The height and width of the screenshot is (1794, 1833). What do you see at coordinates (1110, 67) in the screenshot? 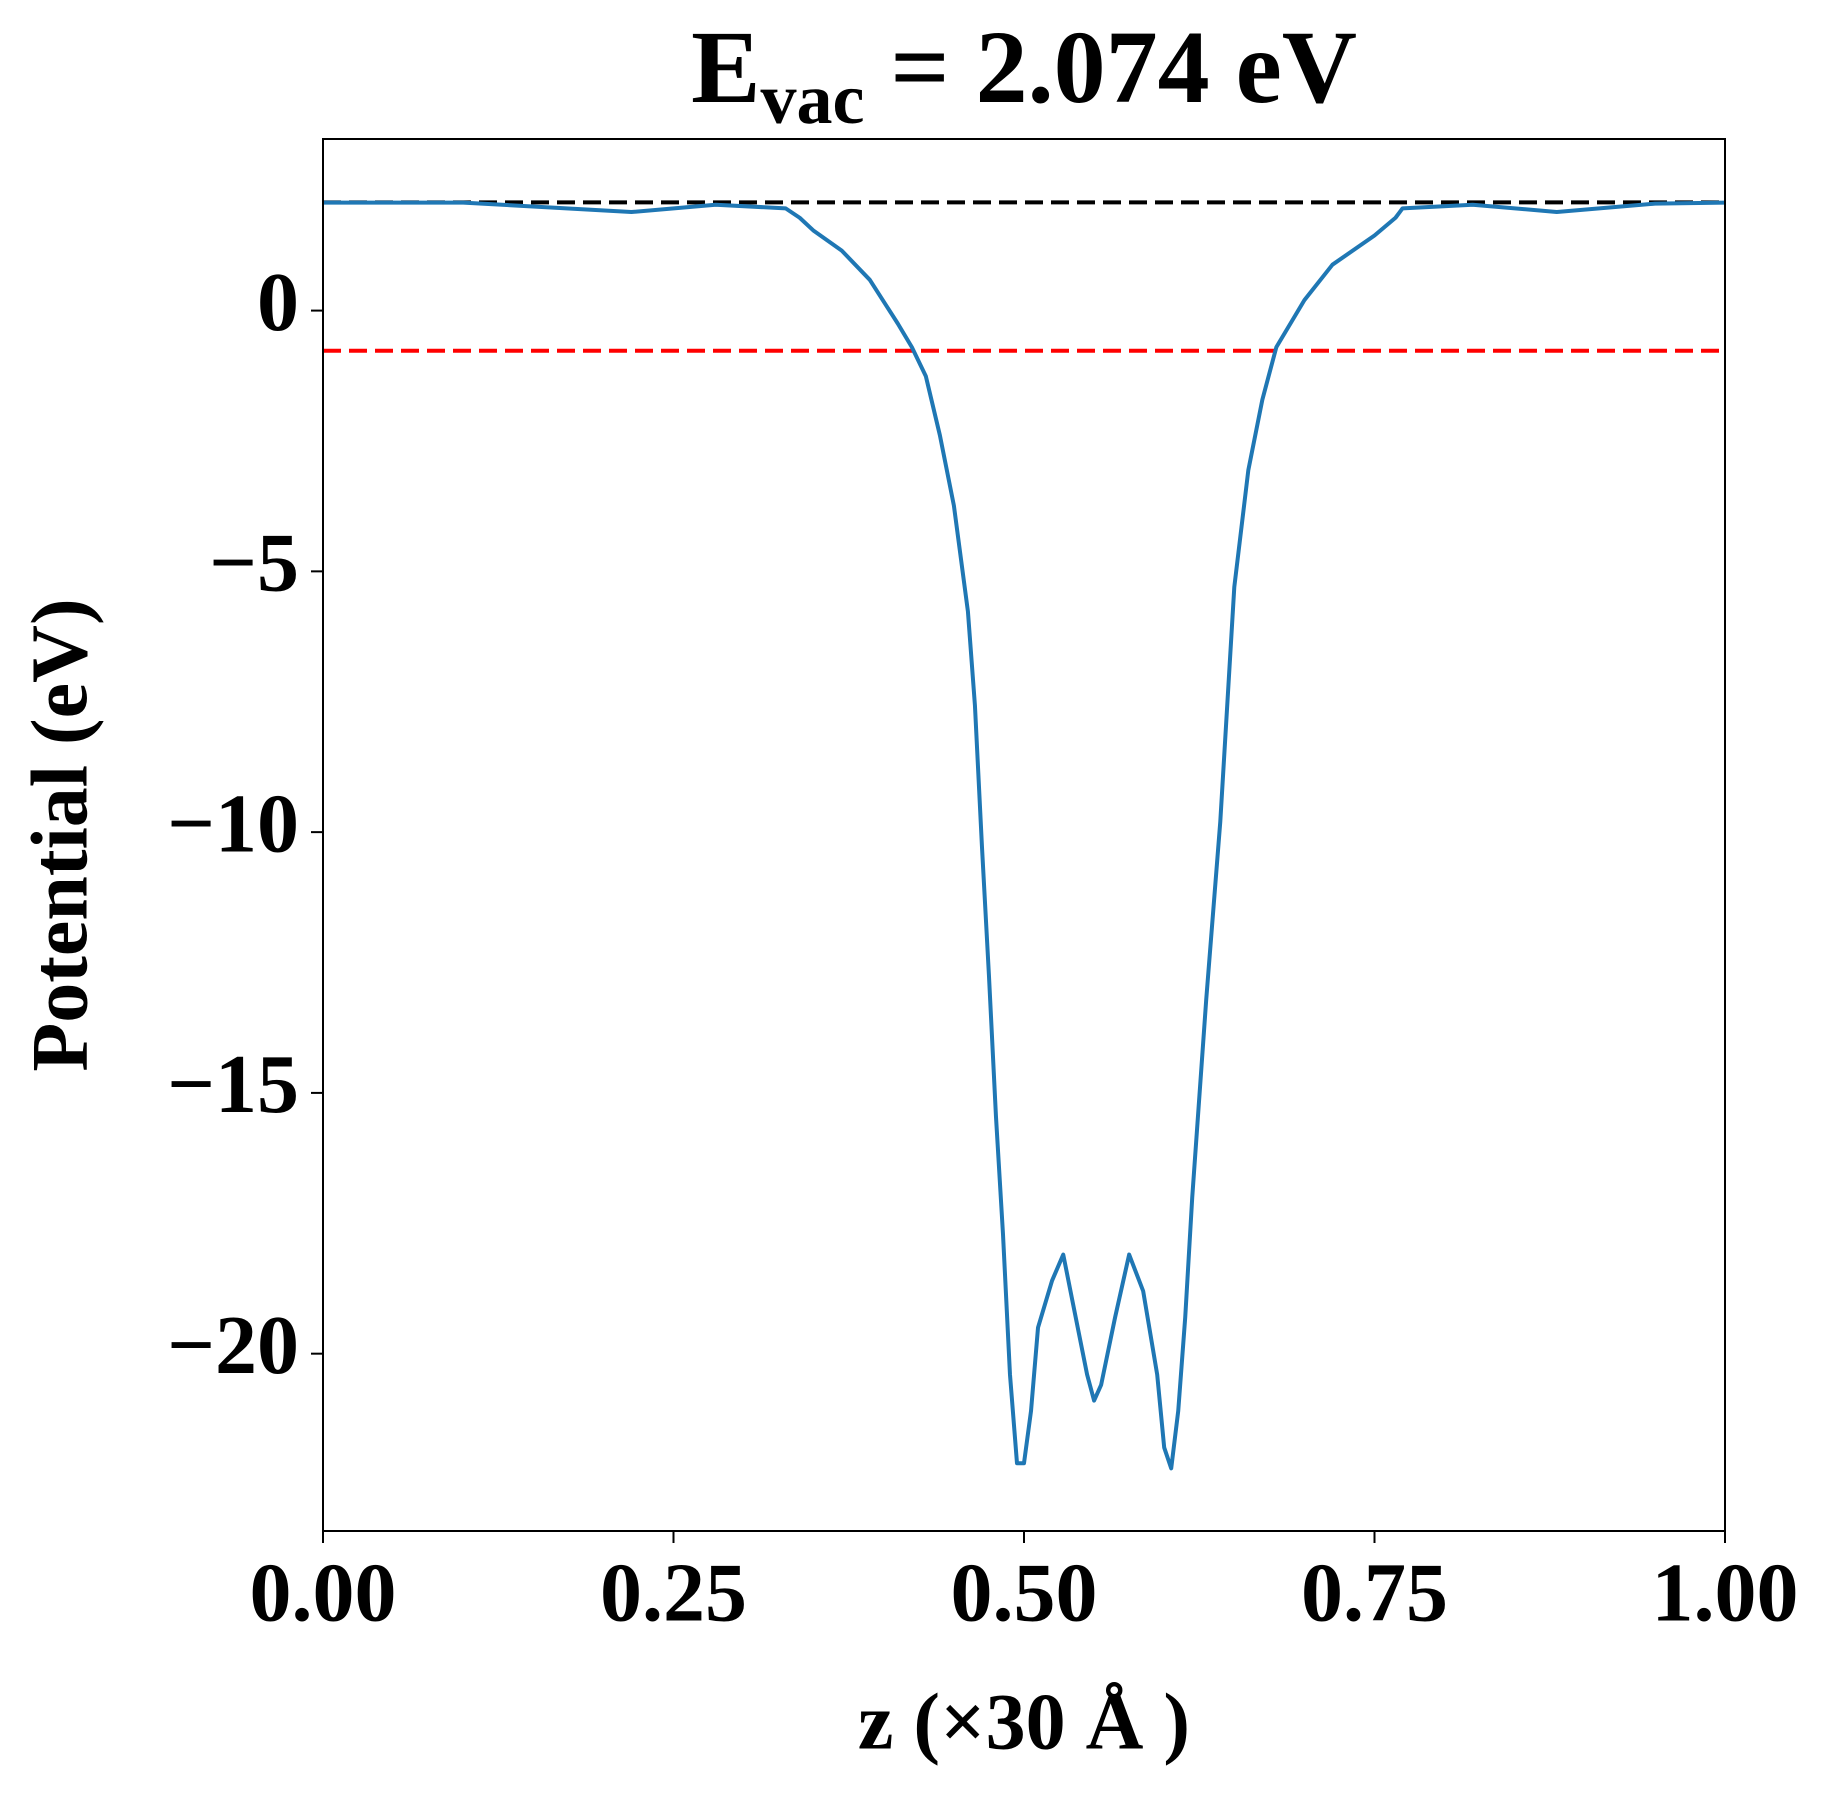
I see `title-rest: = 2.074 eV` at bounding box center [1110, 67].